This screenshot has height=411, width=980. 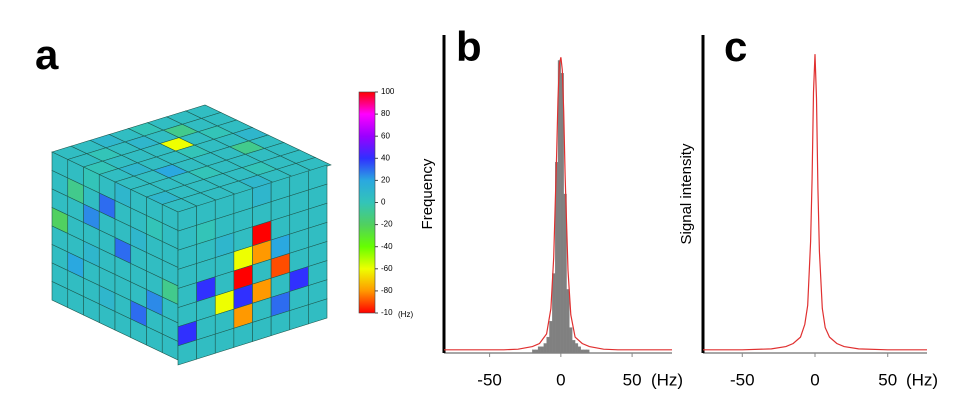 I want to click on colorbar-tick-label: 40, so click(x=385, y=157).